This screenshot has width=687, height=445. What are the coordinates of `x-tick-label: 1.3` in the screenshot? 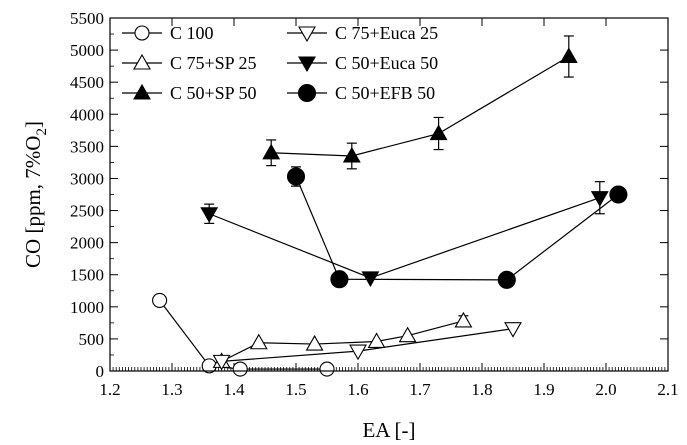 It's located at (171, 389).